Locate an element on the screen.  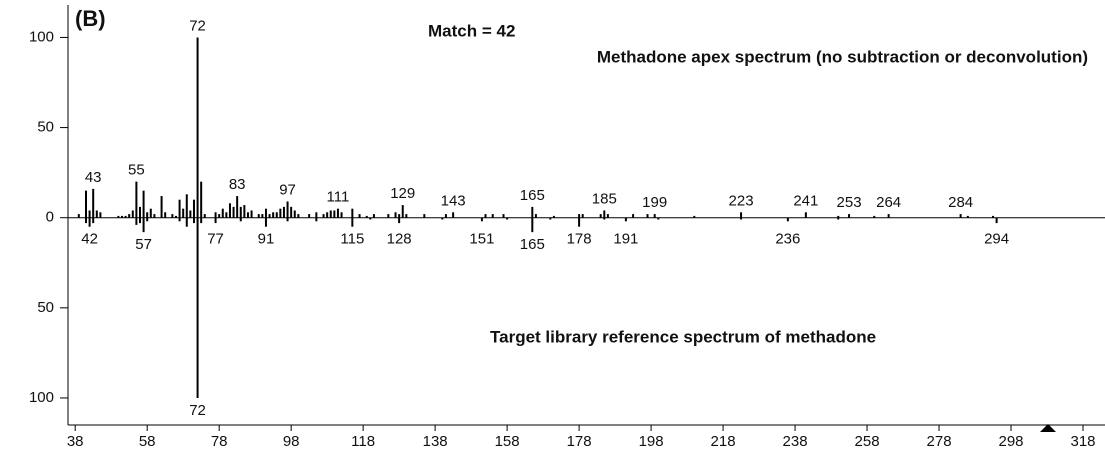
x-tick-label: 58 is located at coordinates (147, 441).